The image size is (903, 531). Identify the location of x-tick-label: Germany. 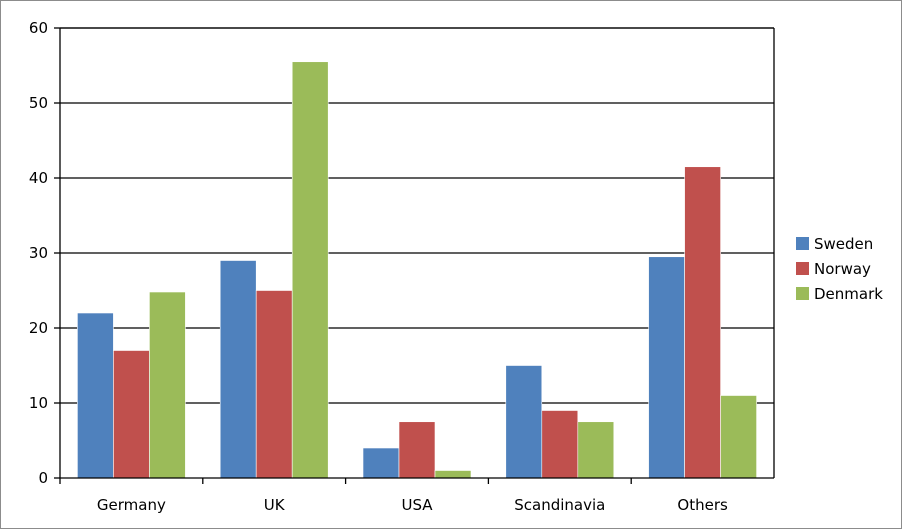
(131, 505).